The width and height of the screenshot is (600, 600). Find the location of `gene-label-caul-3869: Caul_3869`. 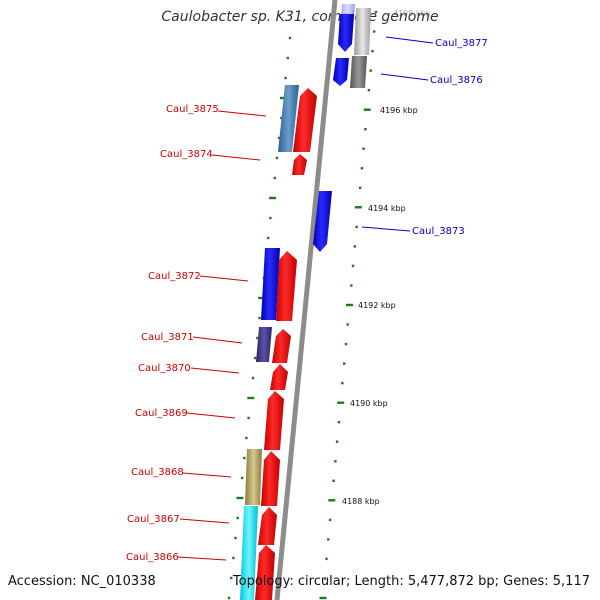

gene-label-caul-3869: Caul_3869 is located at coordinates (161, 413).